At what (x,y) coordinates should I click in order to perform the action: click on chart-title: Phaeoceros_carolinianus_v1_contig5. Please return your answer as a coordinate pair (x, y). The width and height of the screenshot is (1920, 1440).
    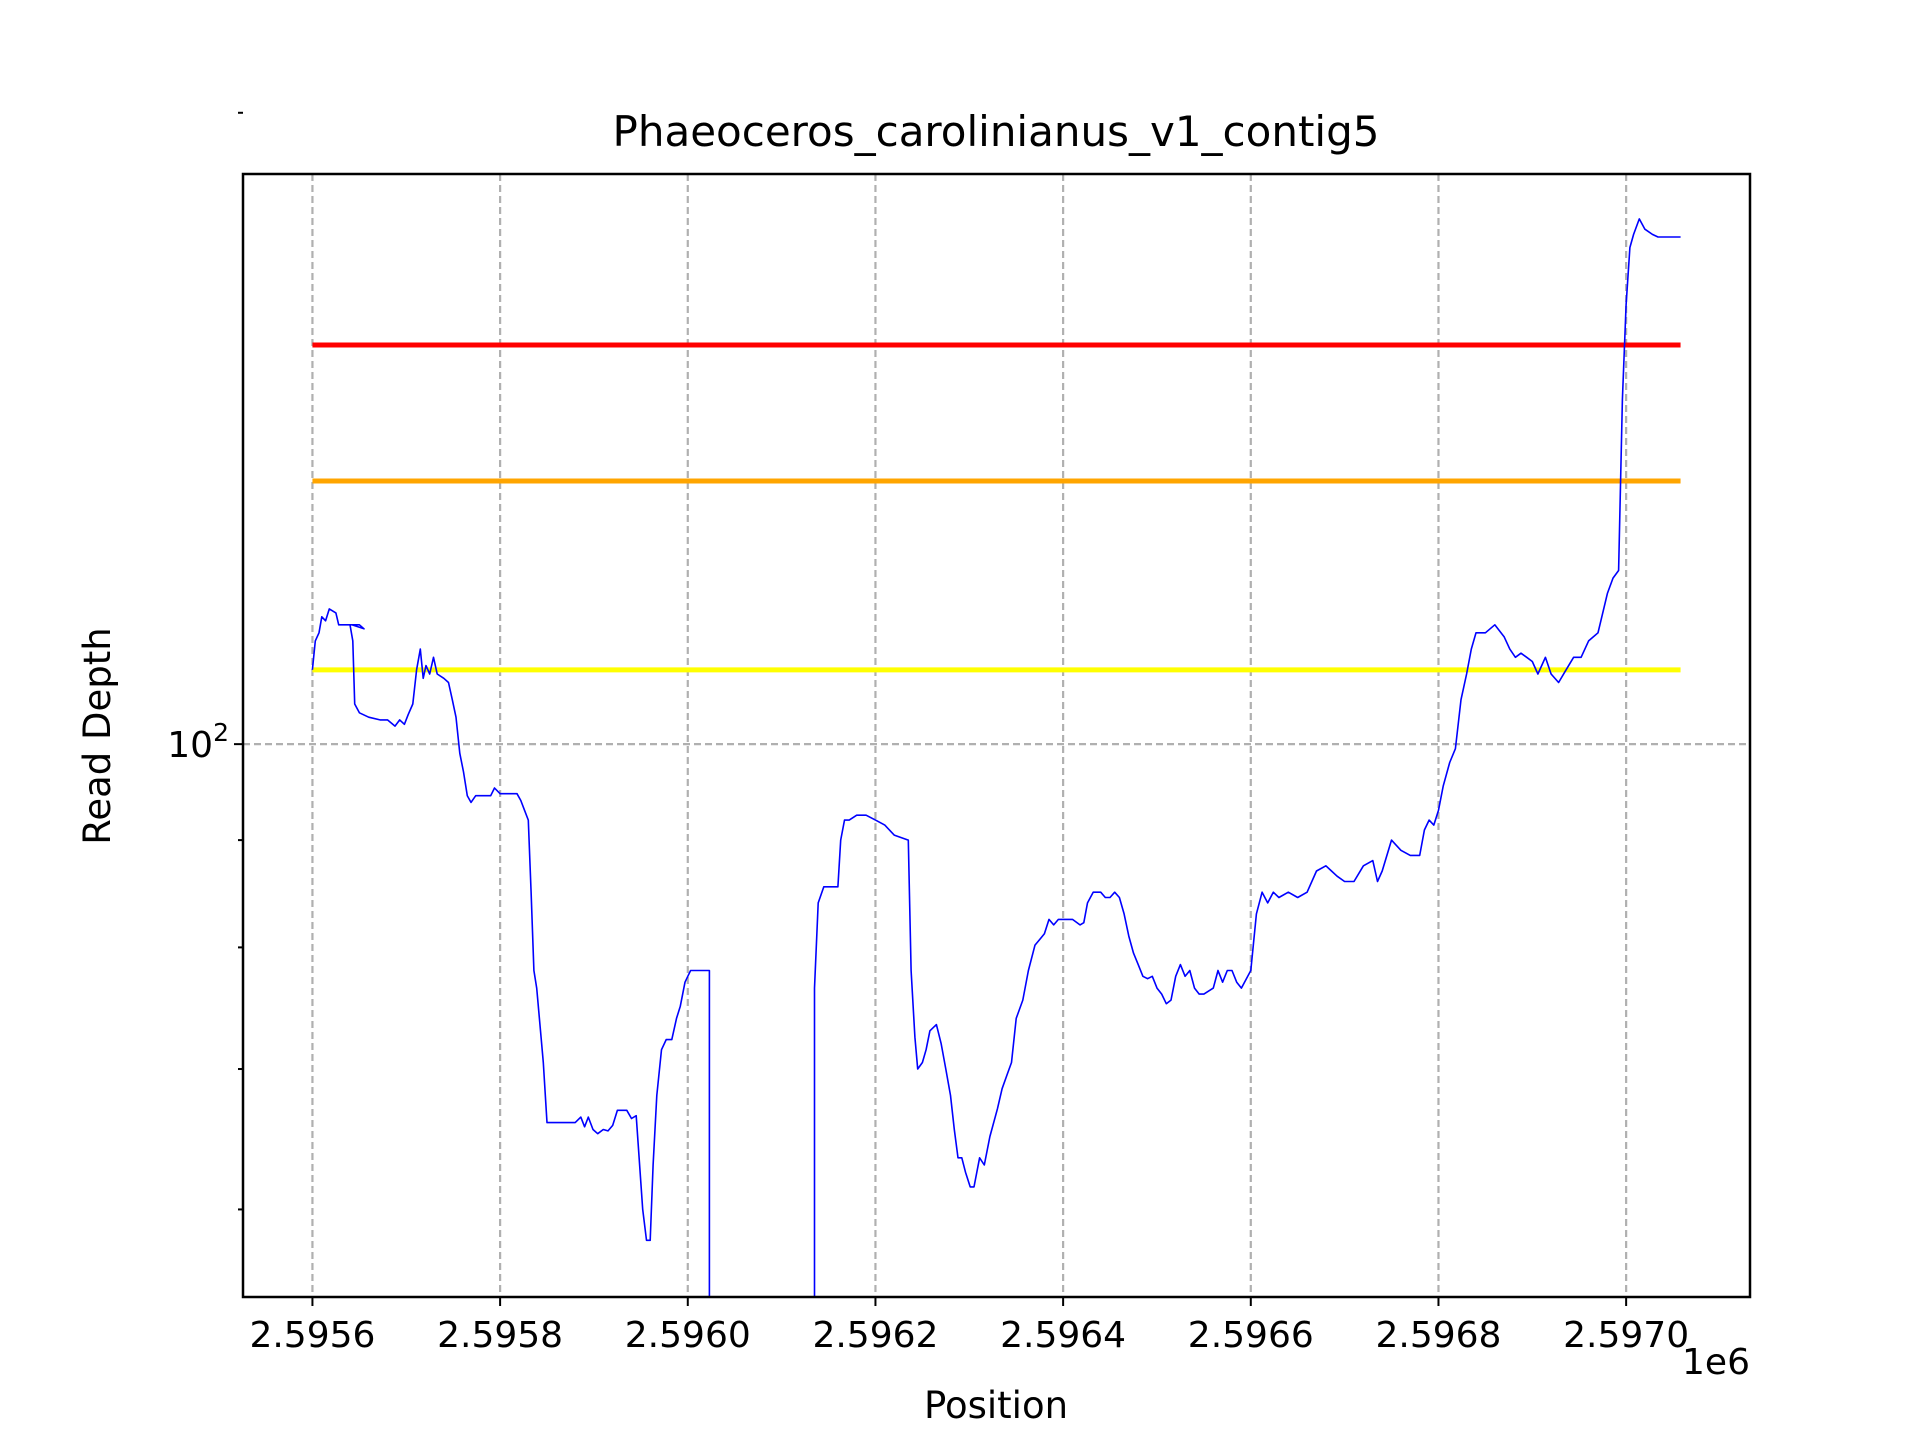
    Looking at the image, I should click on (996, 131).